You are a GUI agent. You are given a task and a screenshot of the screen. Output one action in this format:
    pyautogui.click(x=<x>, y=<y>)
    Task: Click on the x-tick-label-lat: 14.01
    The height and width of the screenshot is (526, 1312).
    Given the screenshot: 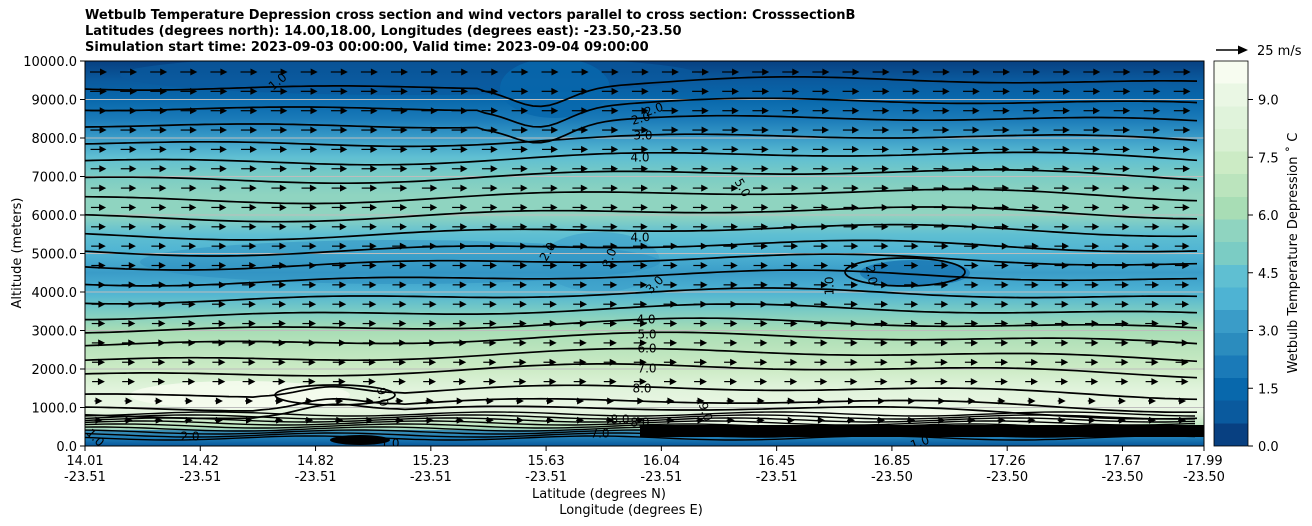 What is the action you would take?
    pyautogui.click(x=84, y=461)
    